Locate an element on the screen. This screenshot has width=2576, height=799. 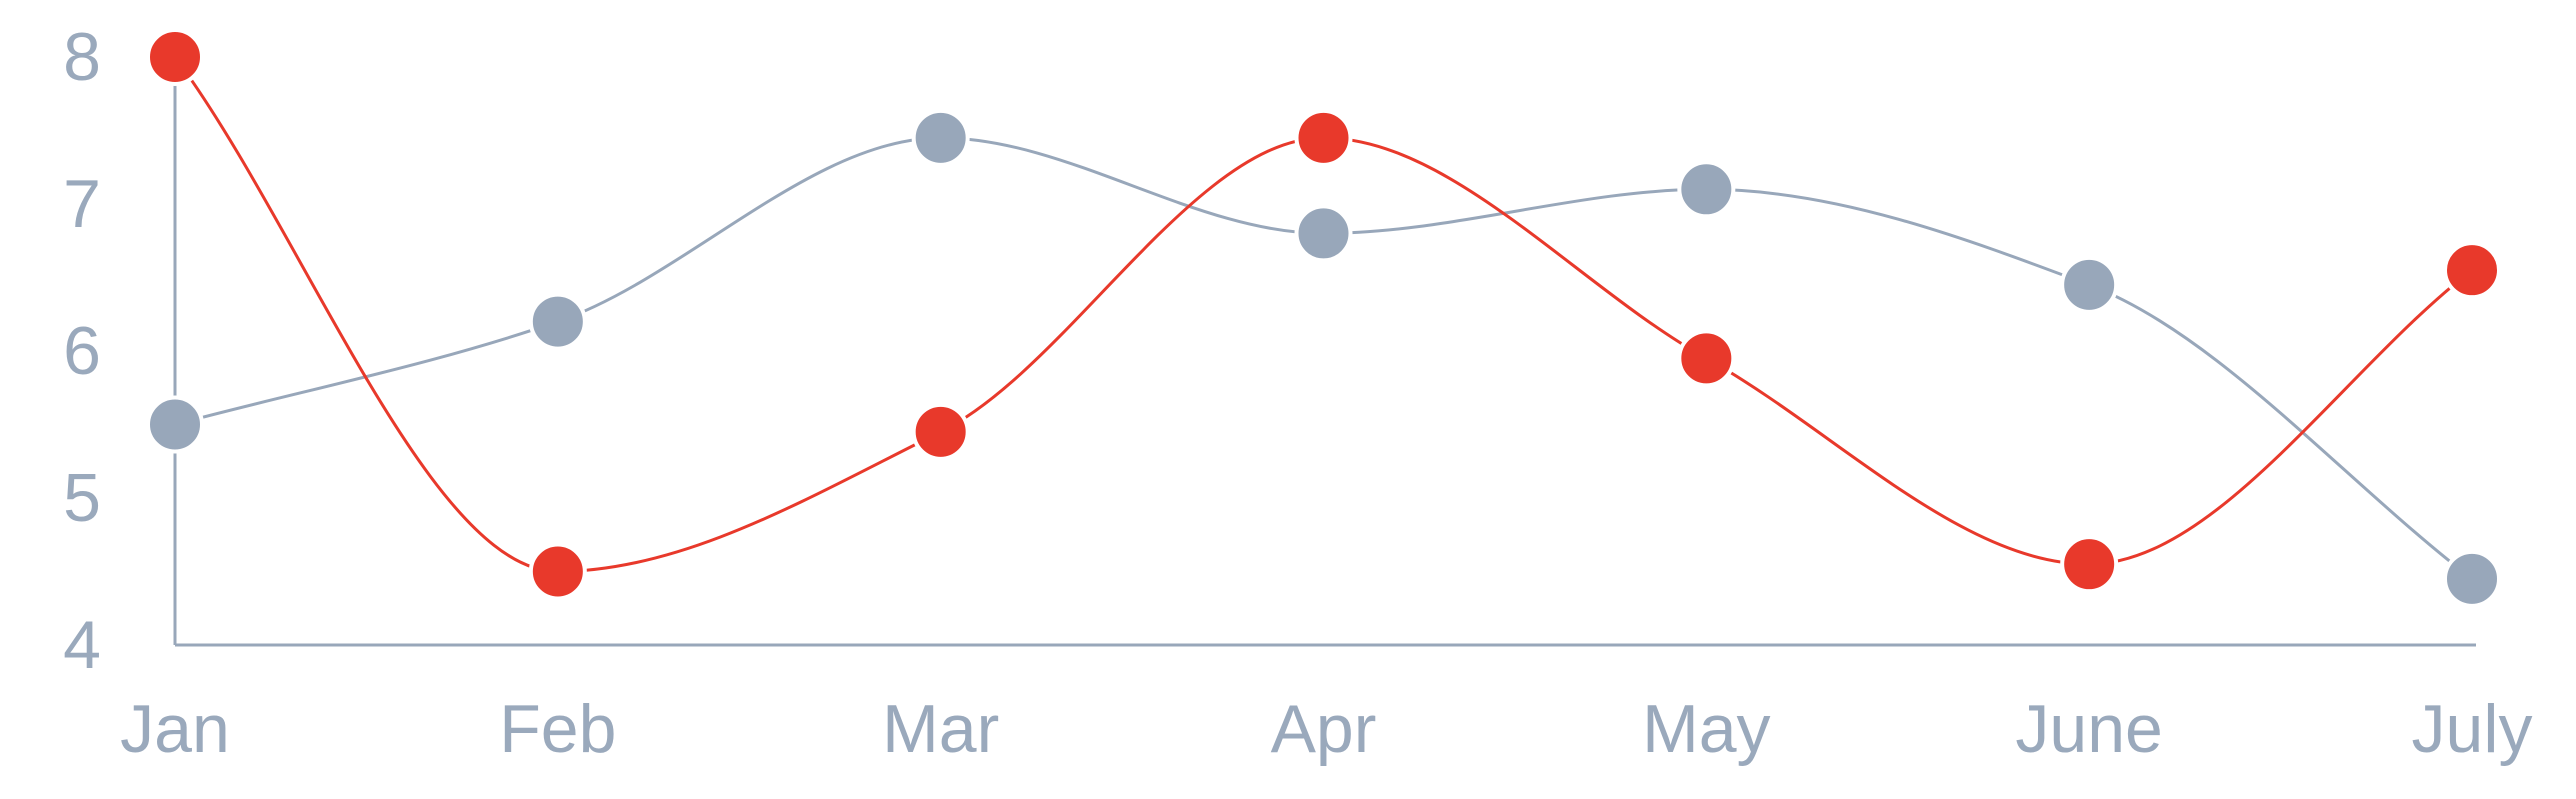
series-1-point-june is located at coordinates (2089, 564).